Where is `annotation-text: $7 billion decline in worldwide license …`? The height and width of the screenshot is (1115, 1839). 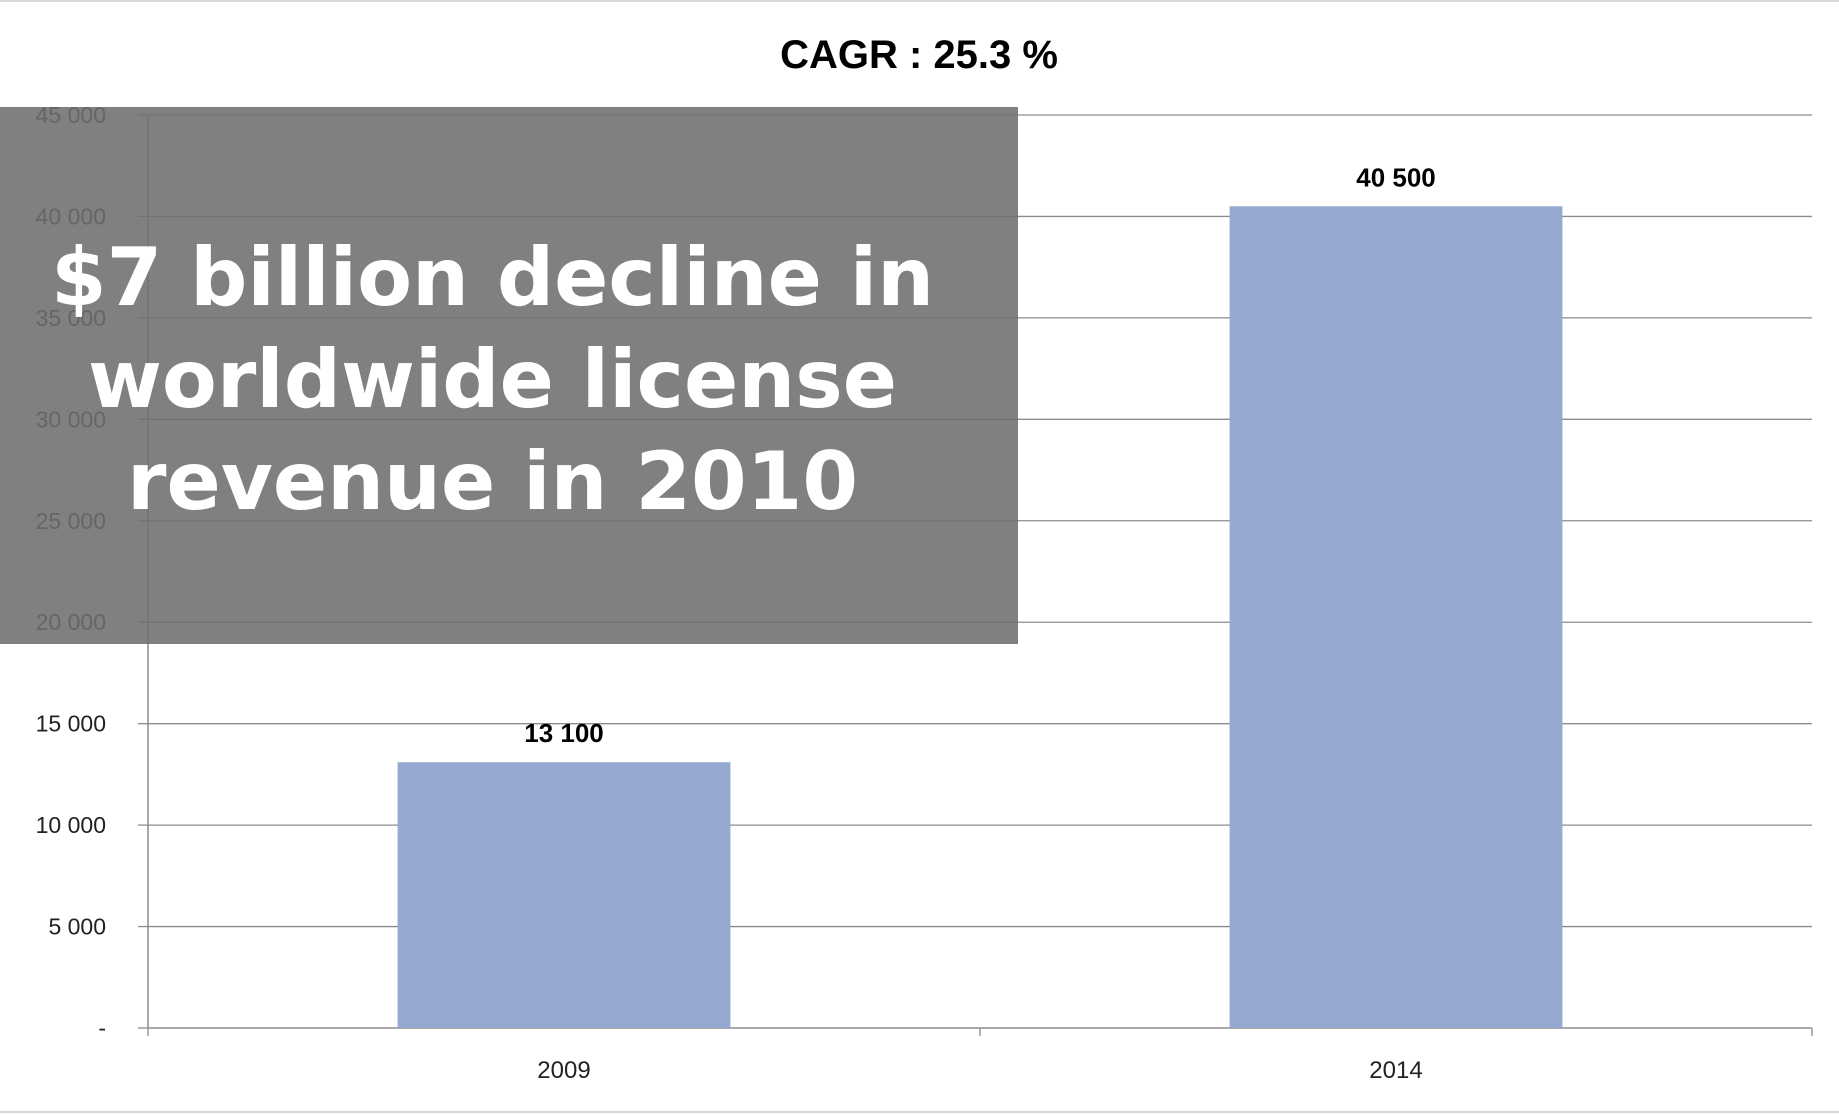
annotation-text: $7 billion decline in worldwide license … is located at coordinates (492, 379).